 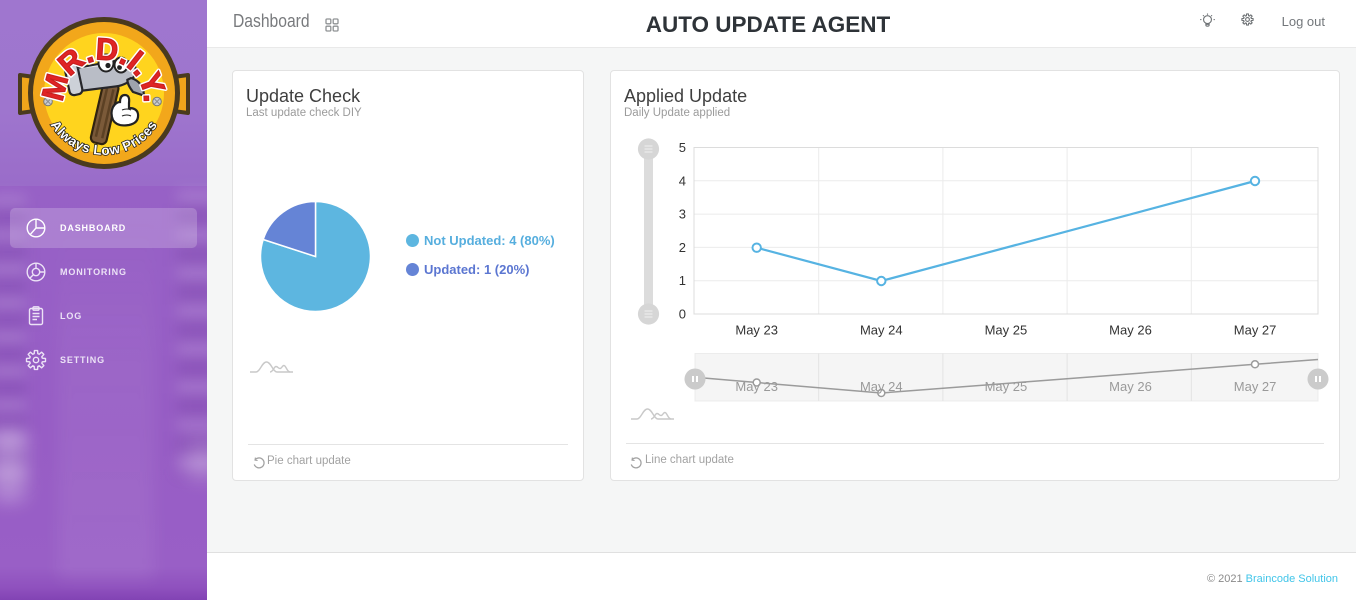 What do you see at coordinates (682, 147) in the screenshot?
I see `svg-text: 5` at bounding box center [682, 147].